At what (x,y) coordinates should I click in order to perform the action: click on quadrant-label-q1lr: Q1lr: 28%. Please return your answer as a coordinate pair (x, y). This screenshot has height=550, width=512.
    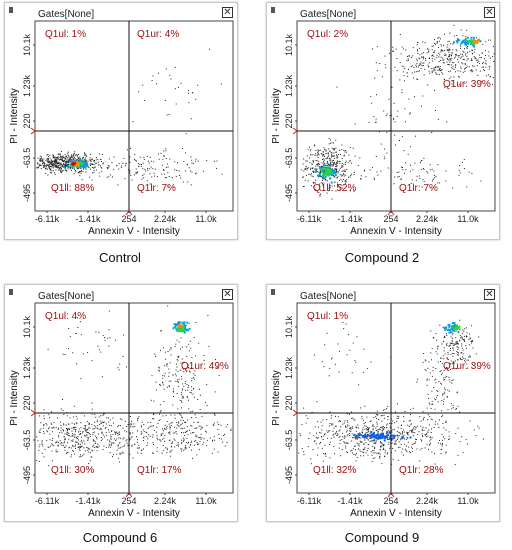
    Looking at the image, I should click on (421, 470).